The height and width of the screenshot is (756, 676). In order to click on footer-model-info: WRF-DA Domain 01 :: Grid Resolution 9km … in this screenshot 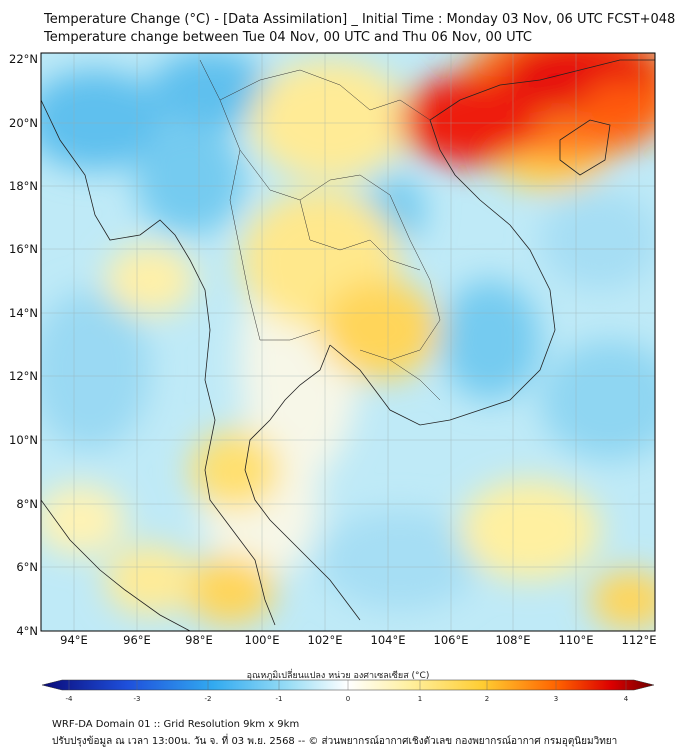, I will do `click(176, 724)`.